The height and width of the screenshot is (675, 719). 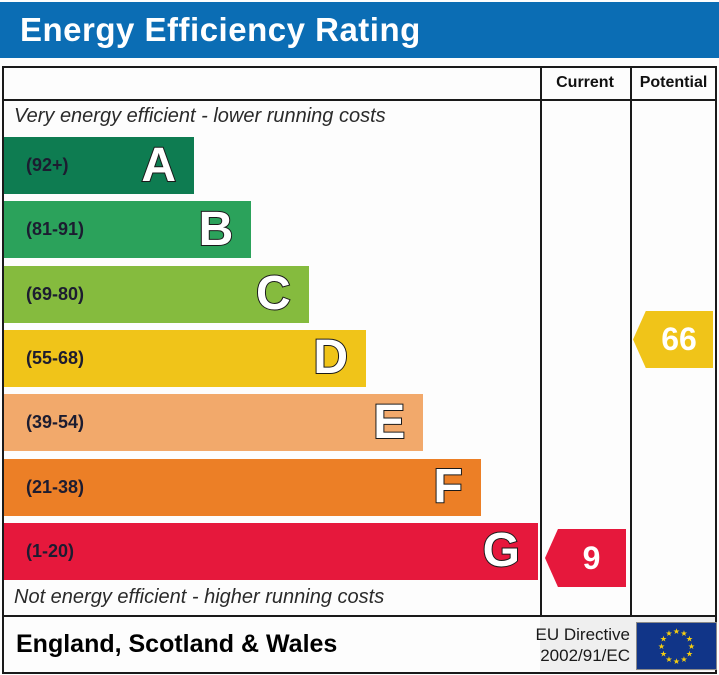 What do you see at coordinates (185, 358) in the screenshot?
I see `band-row-d: (55-68) D` at bounding box center [185, 358].